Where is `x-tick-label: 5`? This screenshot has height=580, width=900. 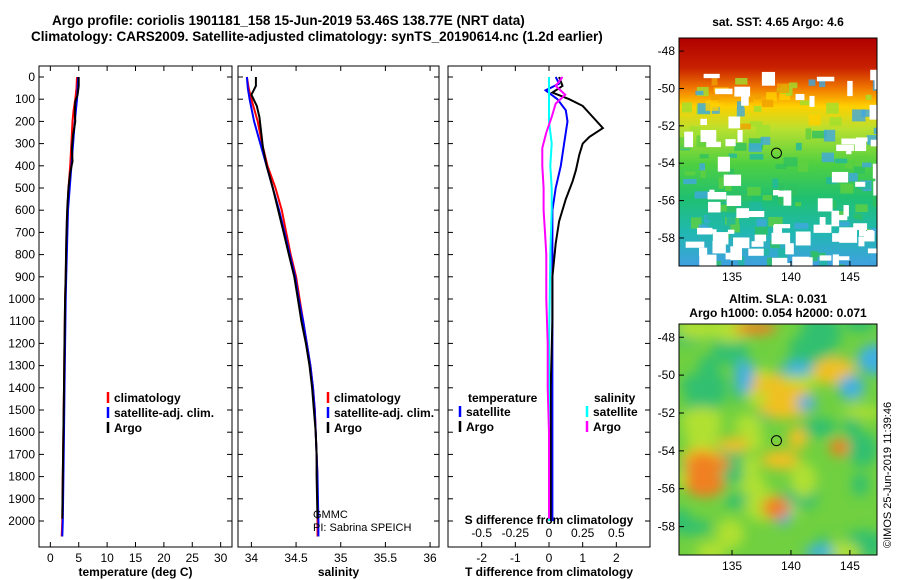 x-tick-label: 5 is located at coordinates (78, 558).